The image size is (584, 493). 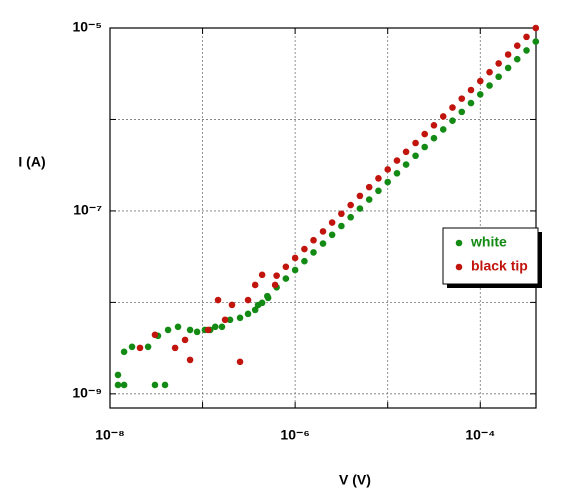 What do you see at coordinates (87, 210) in the screenshot?
I see `y-tick-label: 10⁻⁷` at bounding box center [87, 210].